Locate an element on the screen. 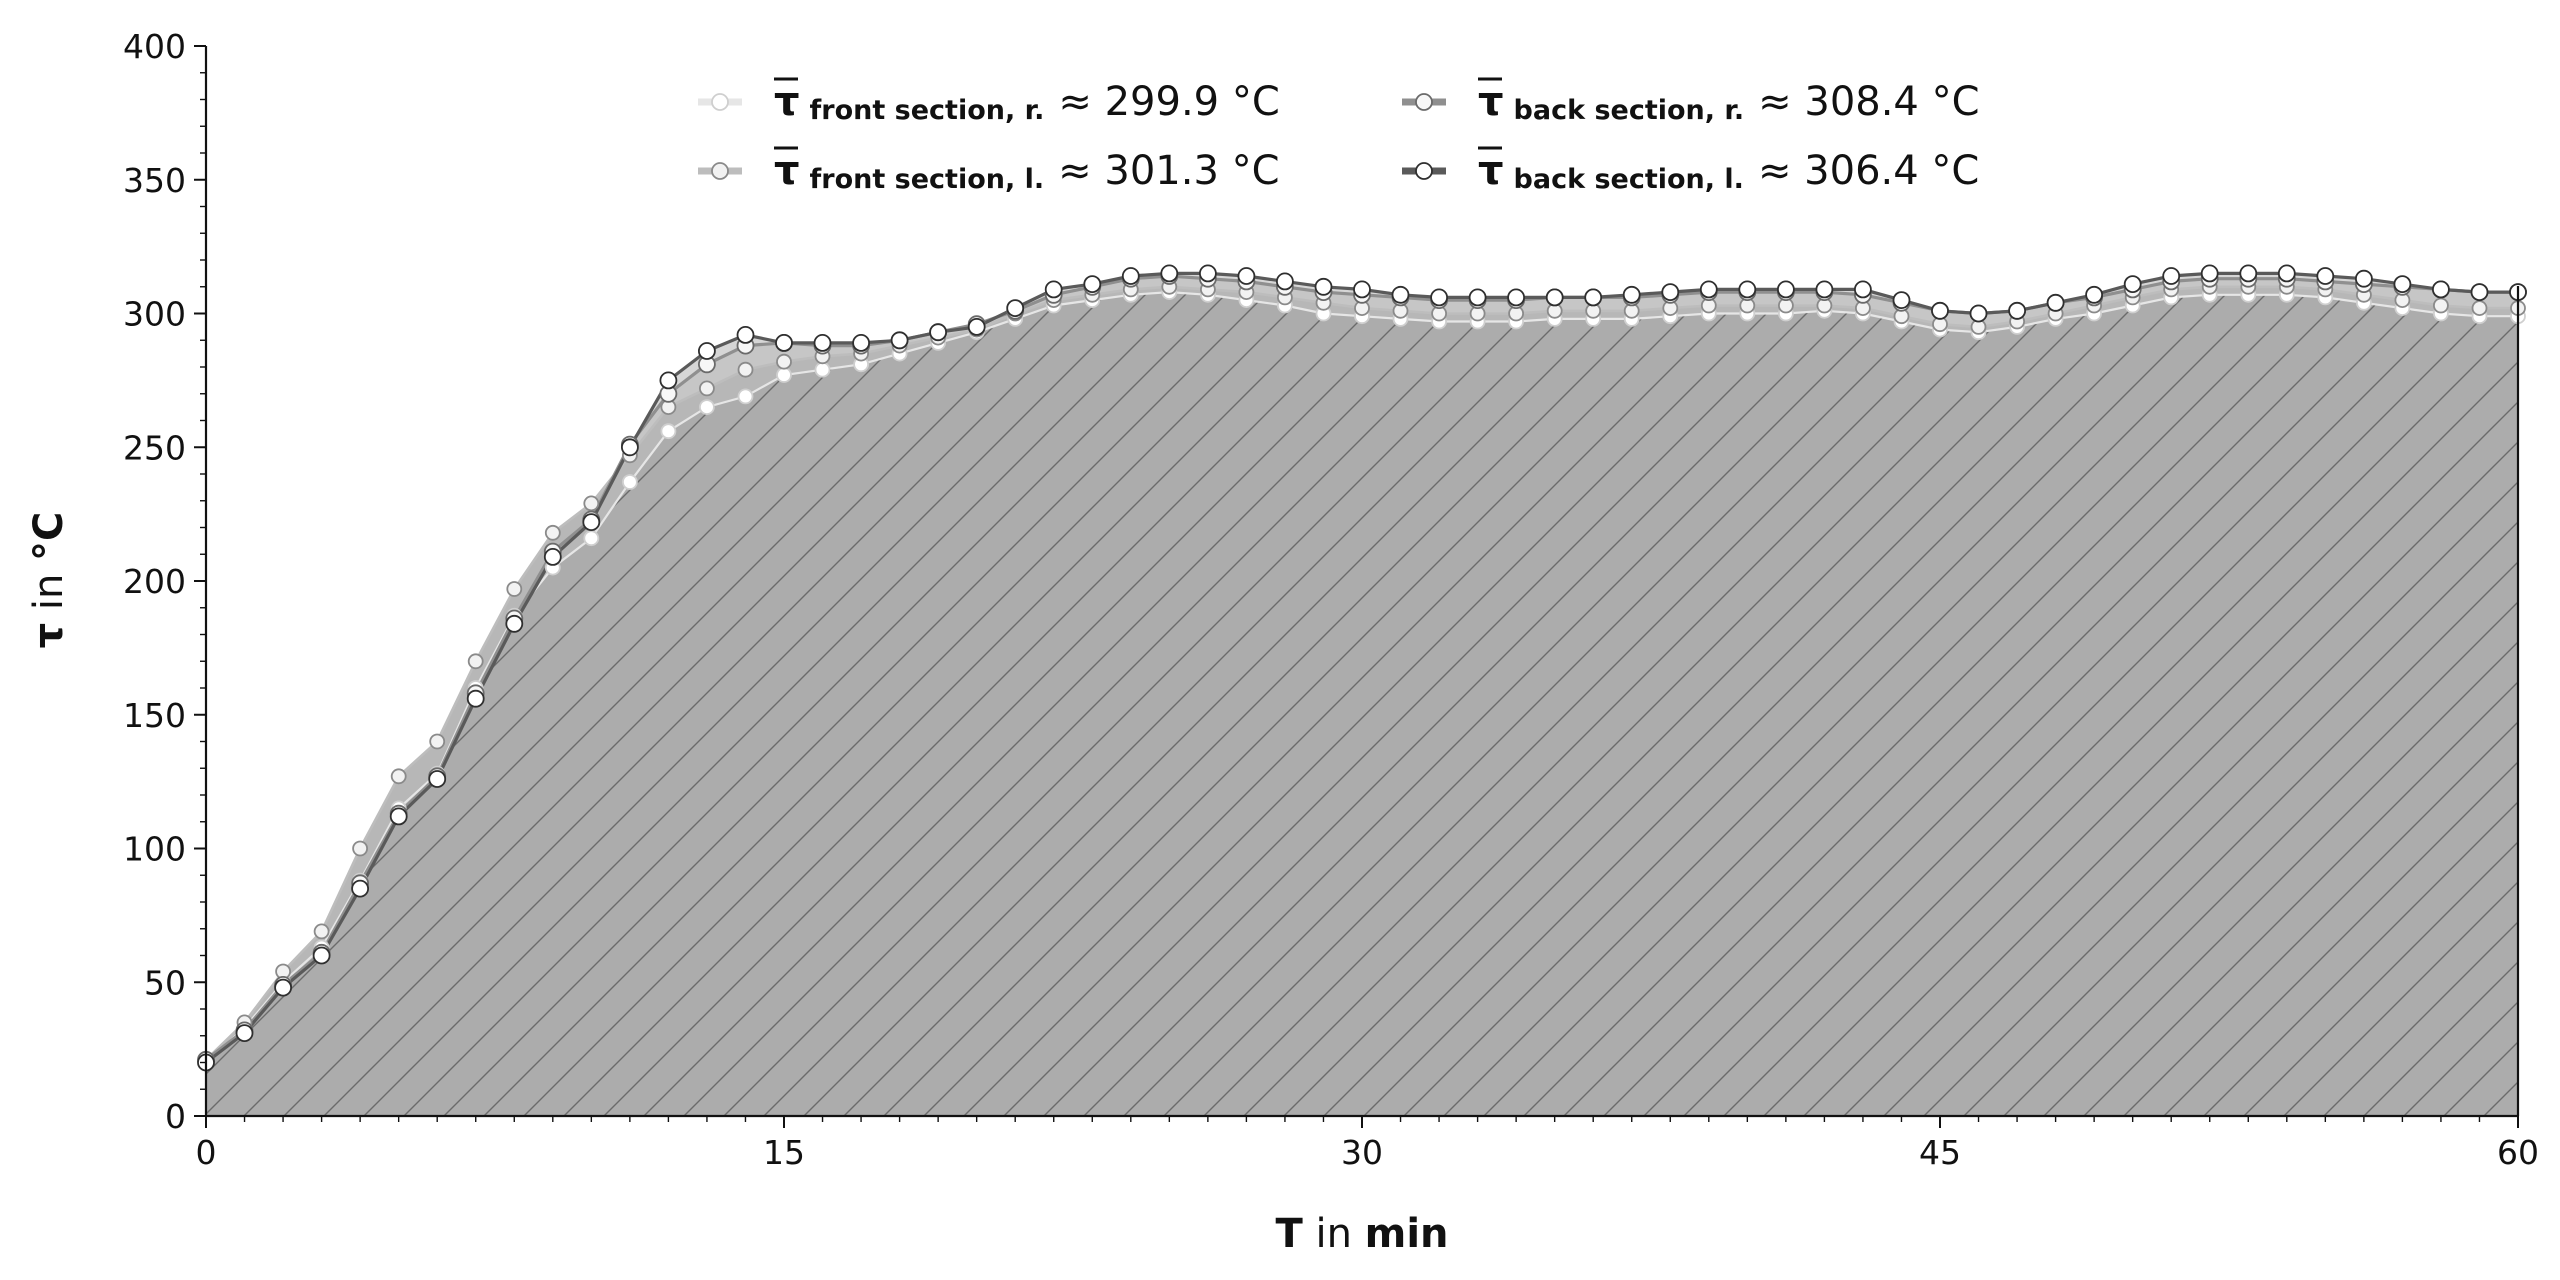 This screenshot has height=1280, width=2560. x-axis-title: T in min is located at coordinates (1361, 1234).